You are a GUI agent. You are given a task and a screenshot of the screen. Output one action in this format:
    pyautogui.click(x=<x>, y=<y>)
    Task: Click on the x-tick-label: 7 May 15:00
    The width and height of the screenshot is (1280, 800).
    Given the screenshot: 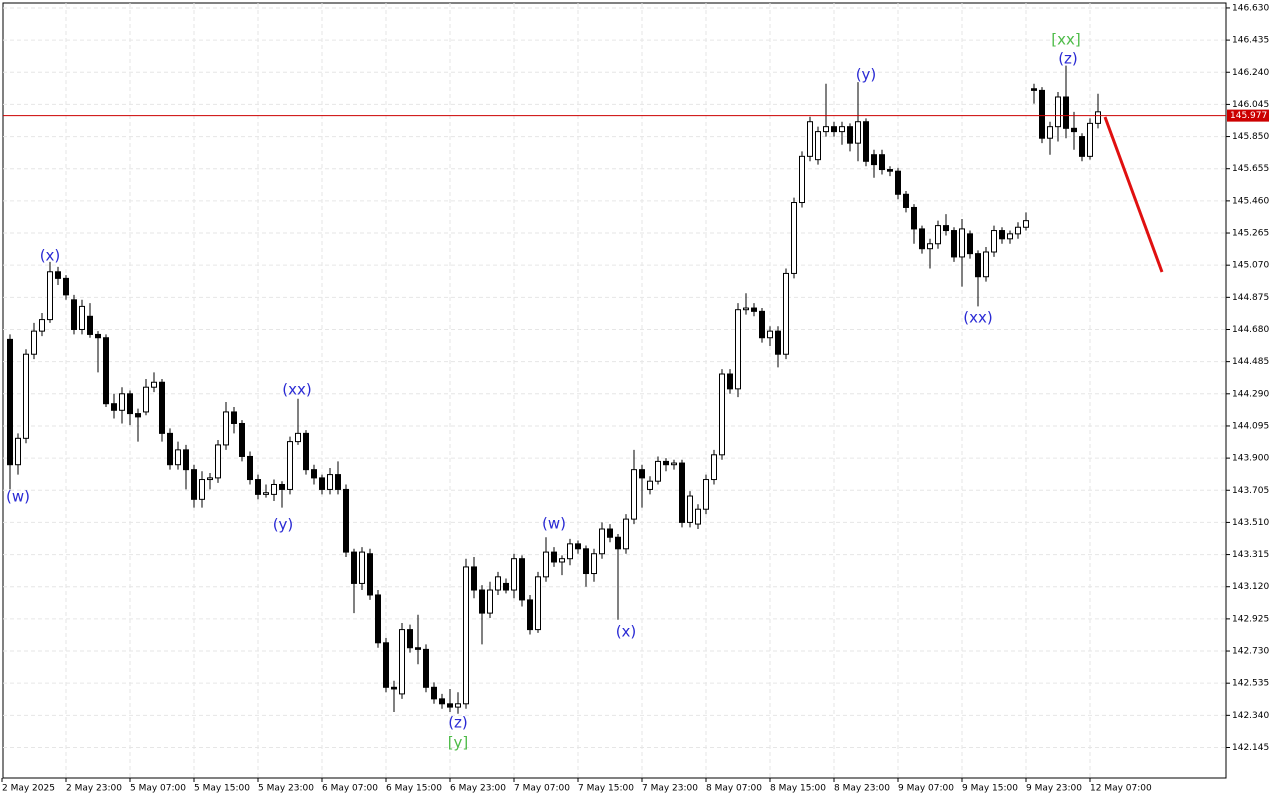 What is the action you would take?
    pyautogui.click(x=606, y=789)
    